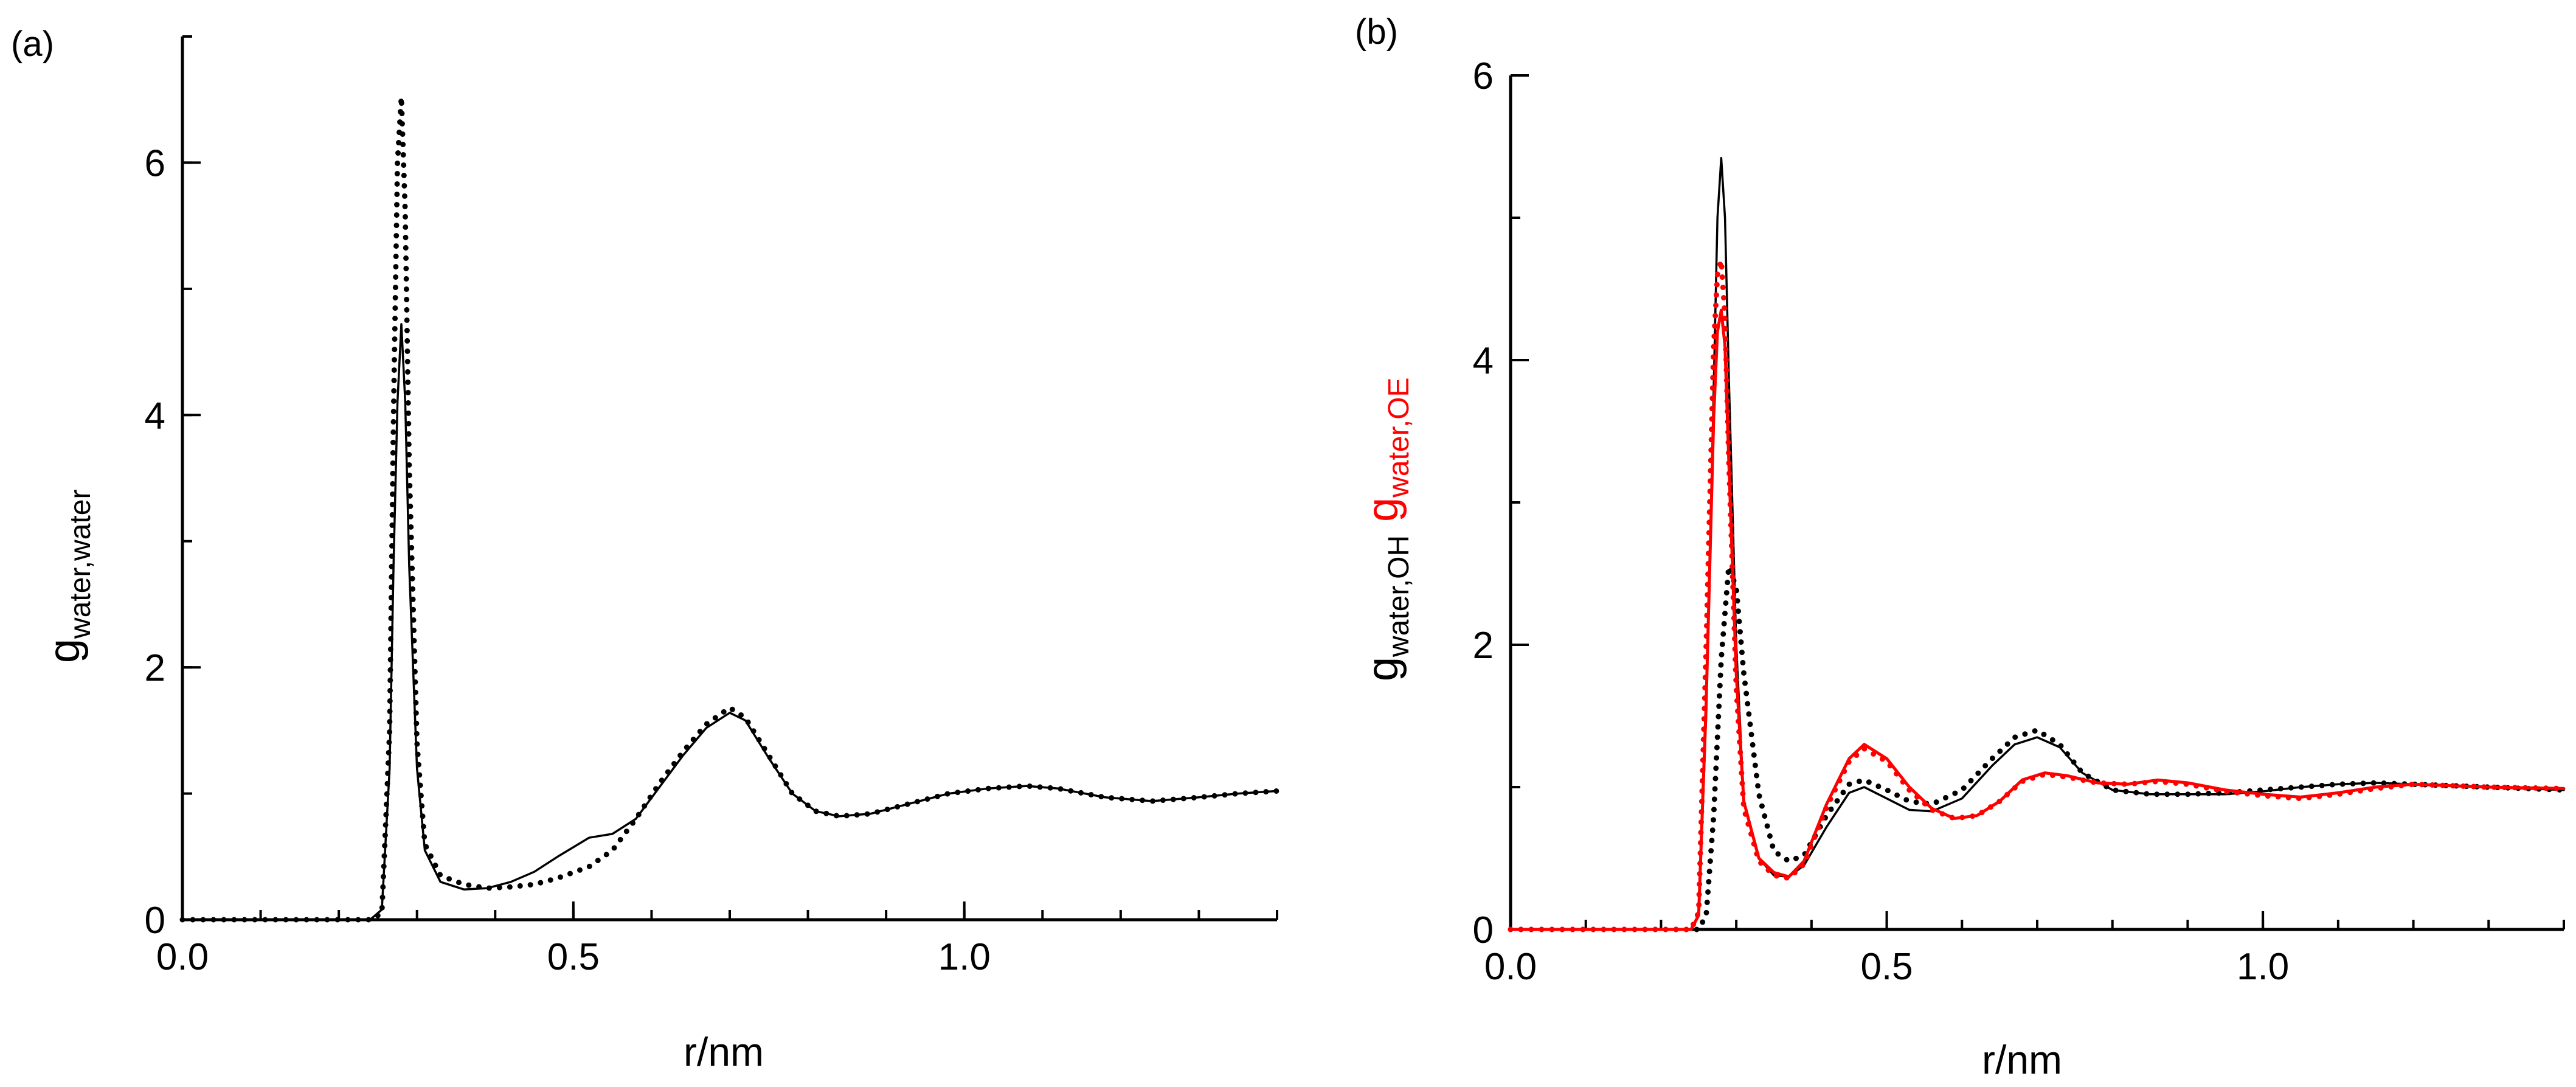 The image size is (2576, 1087). What do you see at coordinates (155, 921) in the screenshot?
I see `y-tick-label-a: 0` at bounding box center [155, 921].